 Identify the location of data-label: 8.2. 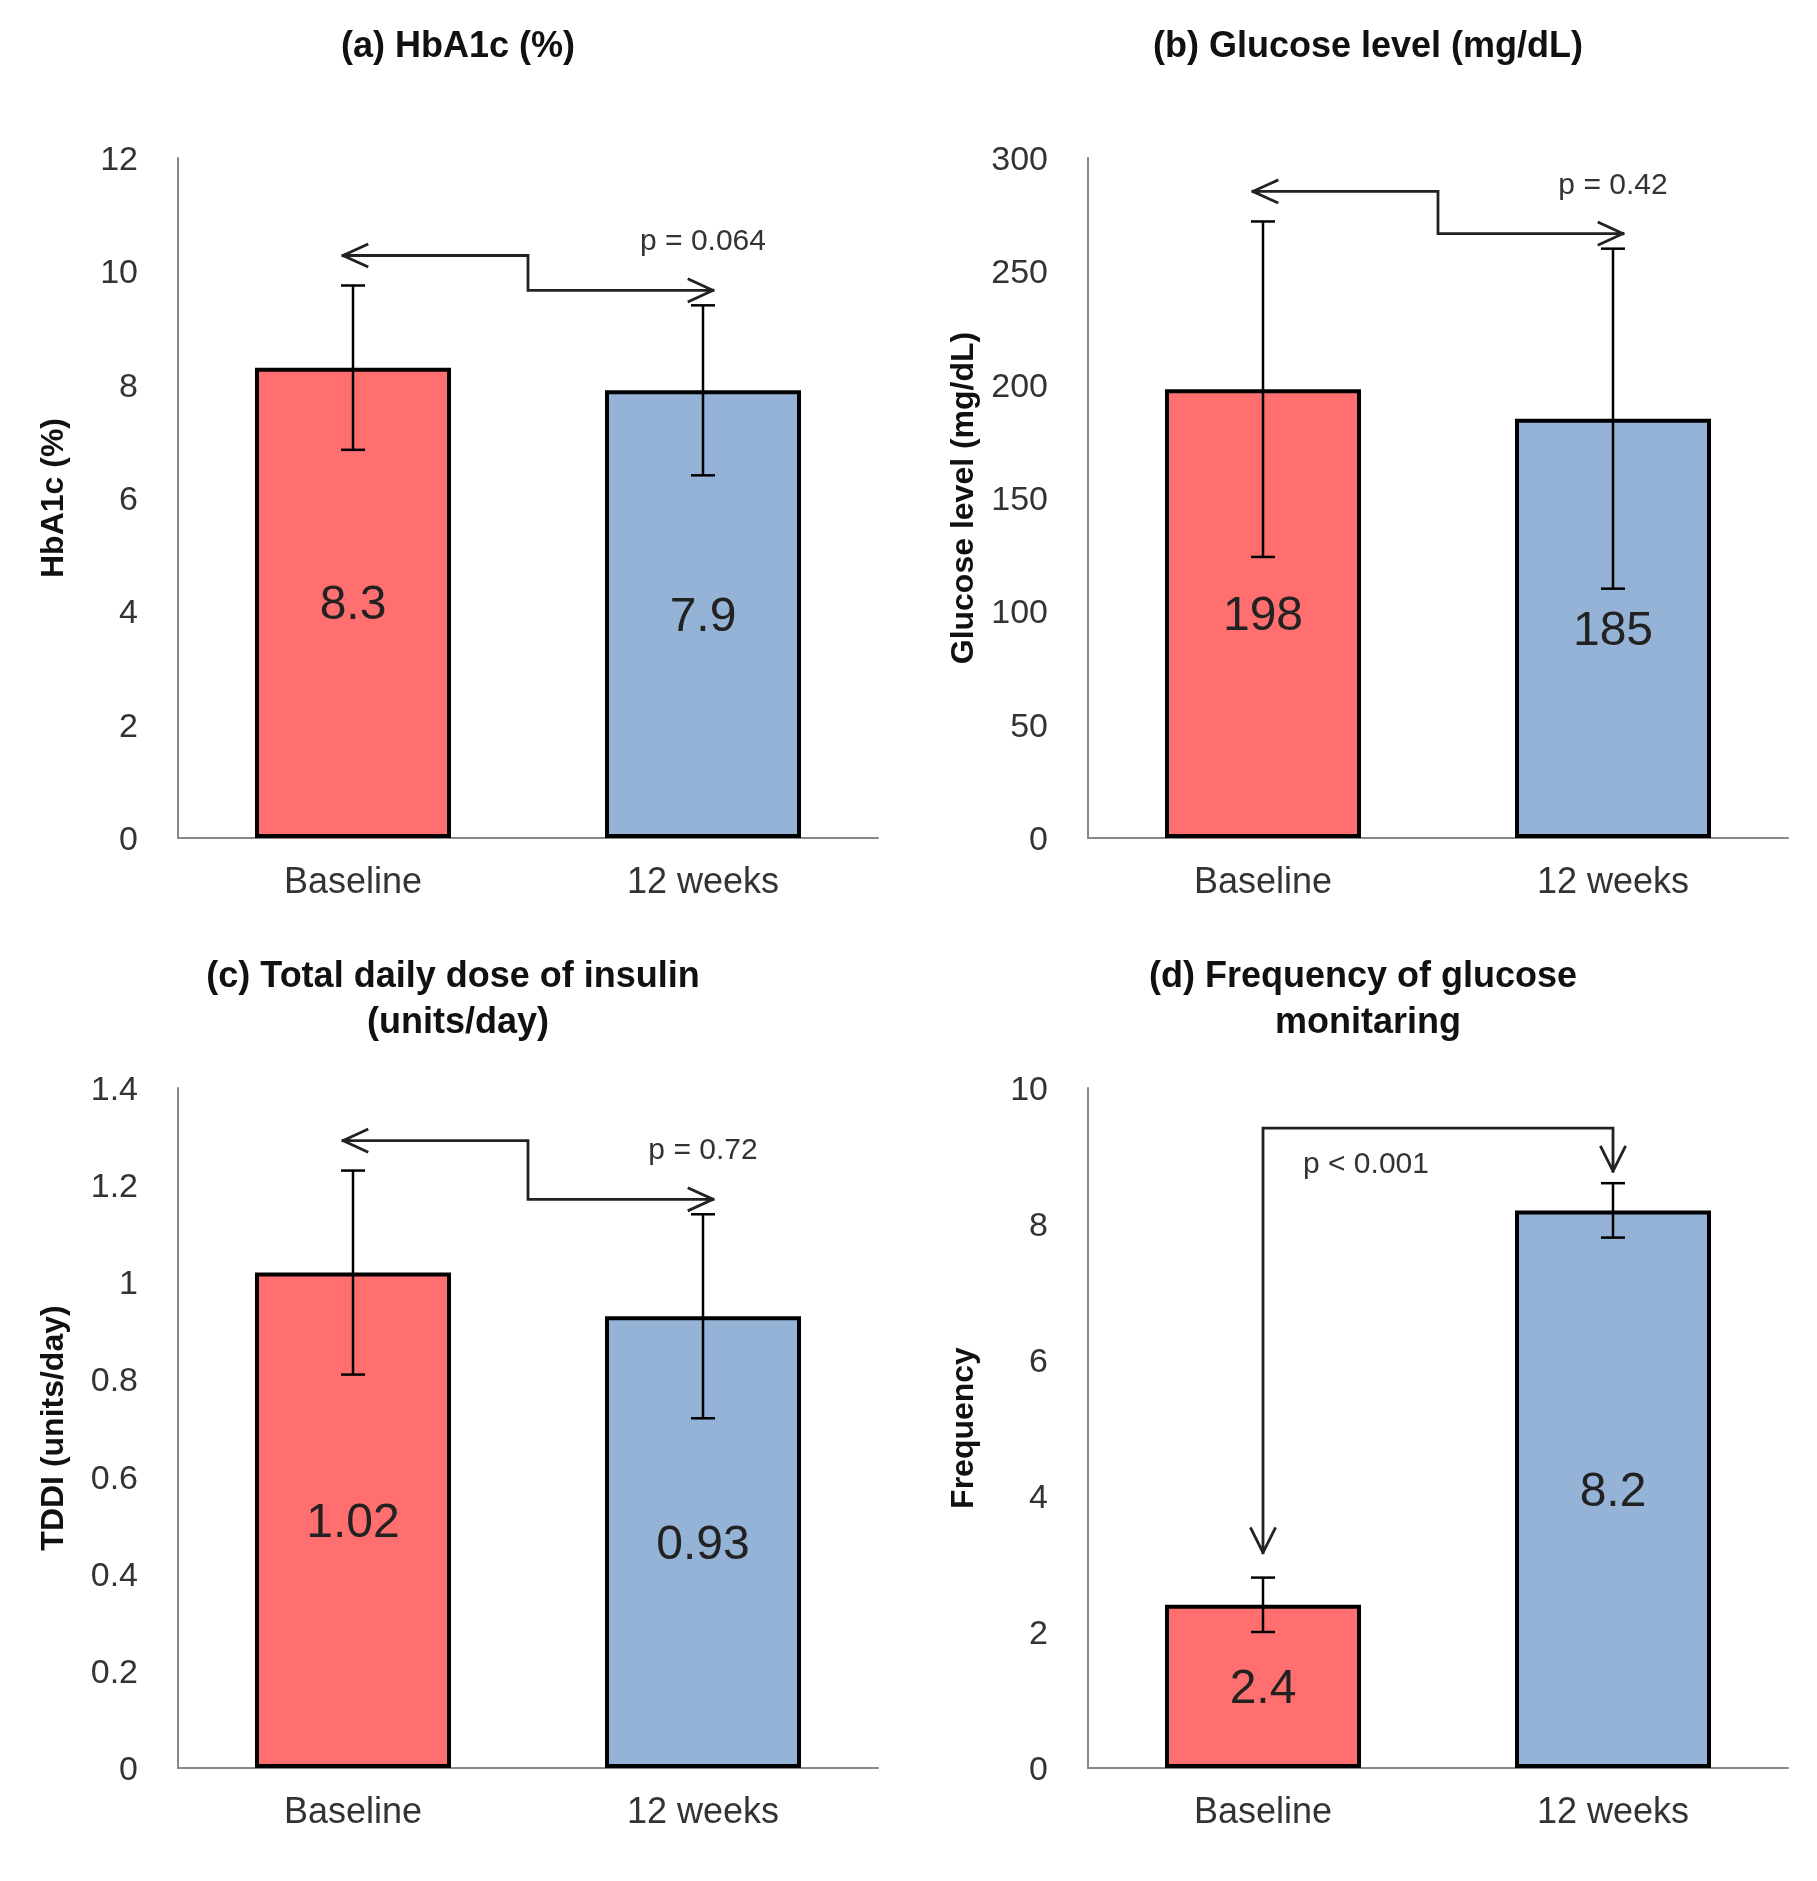
(1613, 1489).